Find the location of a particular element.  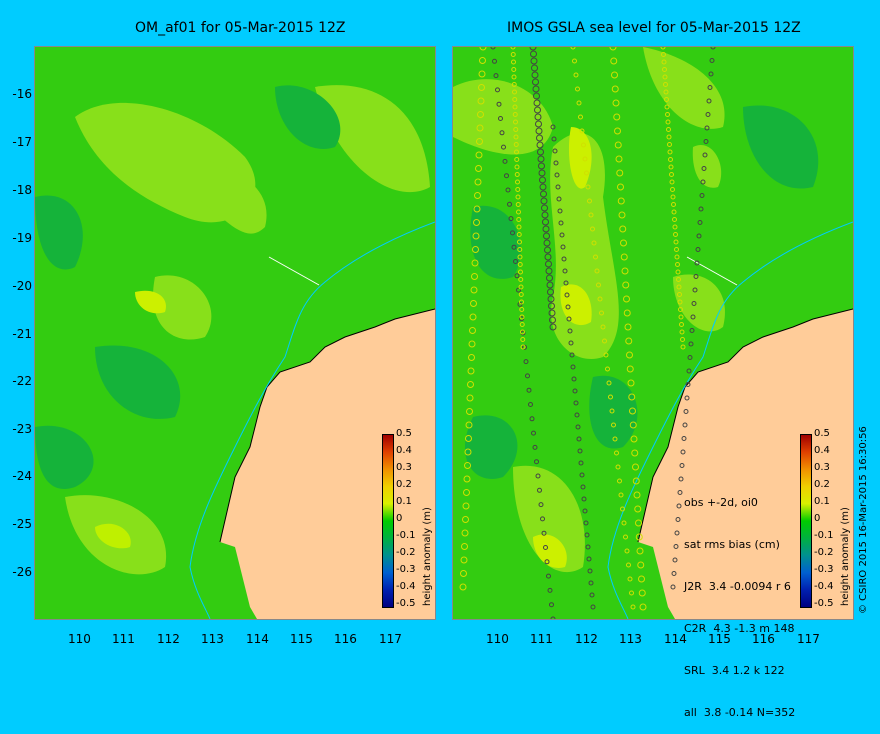

colorbar-tick: 0.3 is located at coordinates (822, 467).